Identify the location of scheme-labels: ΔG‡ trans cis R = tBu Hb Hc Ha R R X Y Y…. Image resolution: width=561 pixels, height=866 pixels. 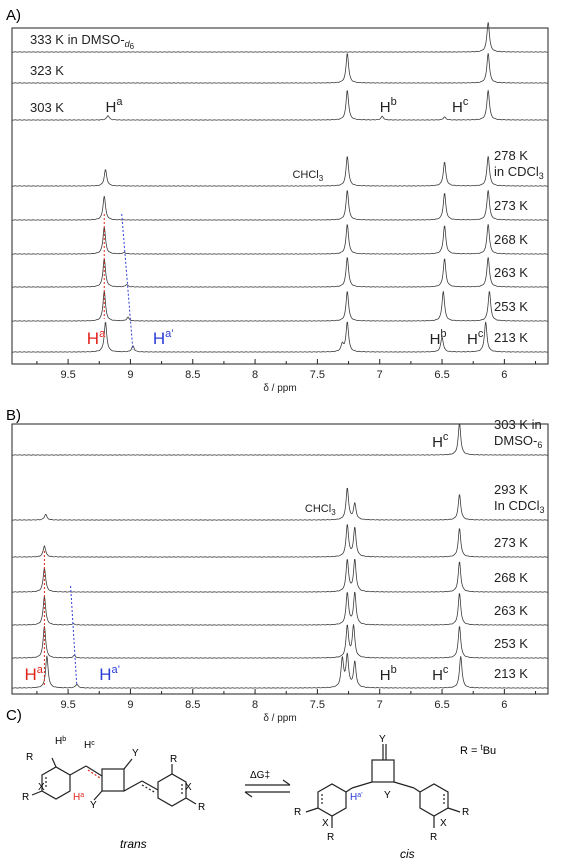
(259, 797).